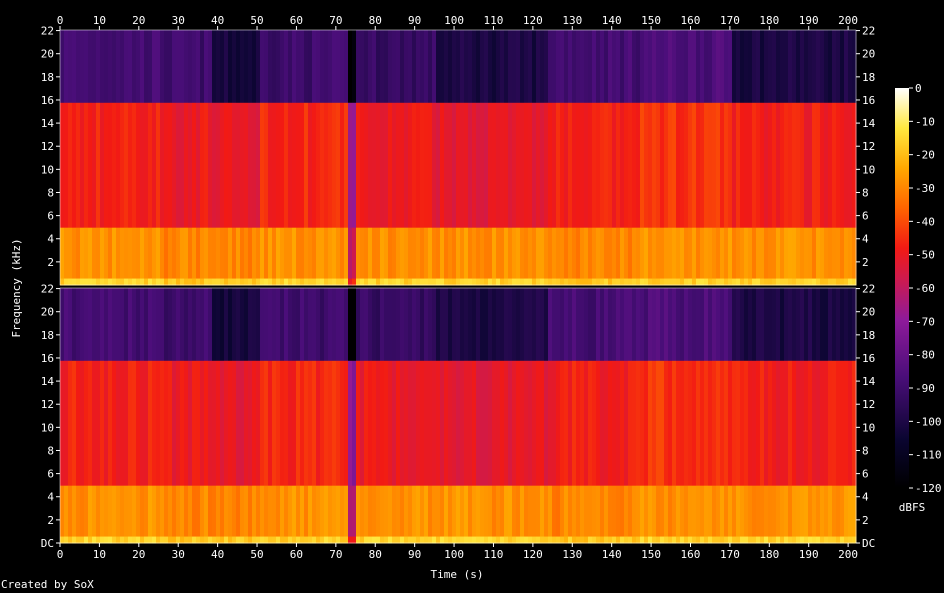 This screenshot has height=593, width=944. What do you see at coordinates (47, 335) in the screenshot?
I see `y-tick-label-left: 18` at bounding box center [47, 335].